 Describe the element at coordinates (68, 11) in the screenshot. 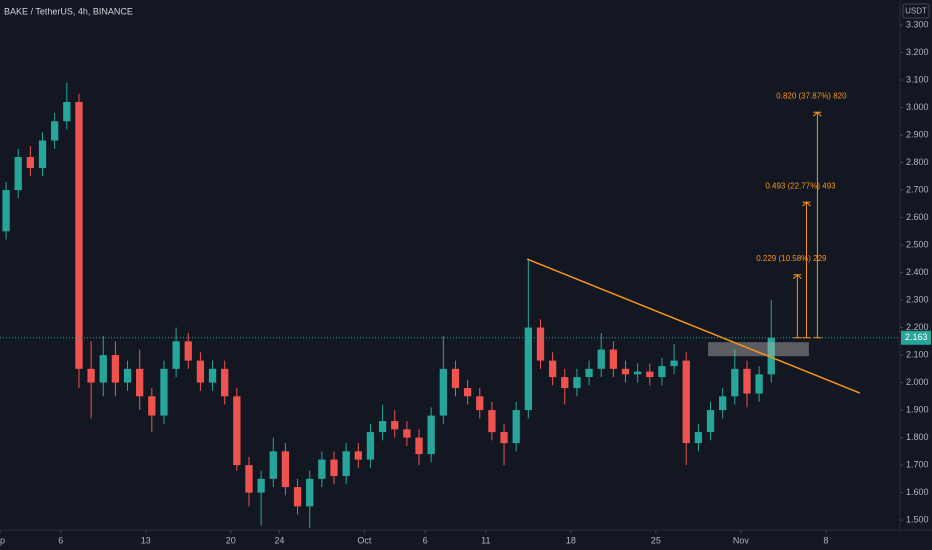

I see `chart-title: BAKE / TetherUS, 4h, BINANCE` at that location.